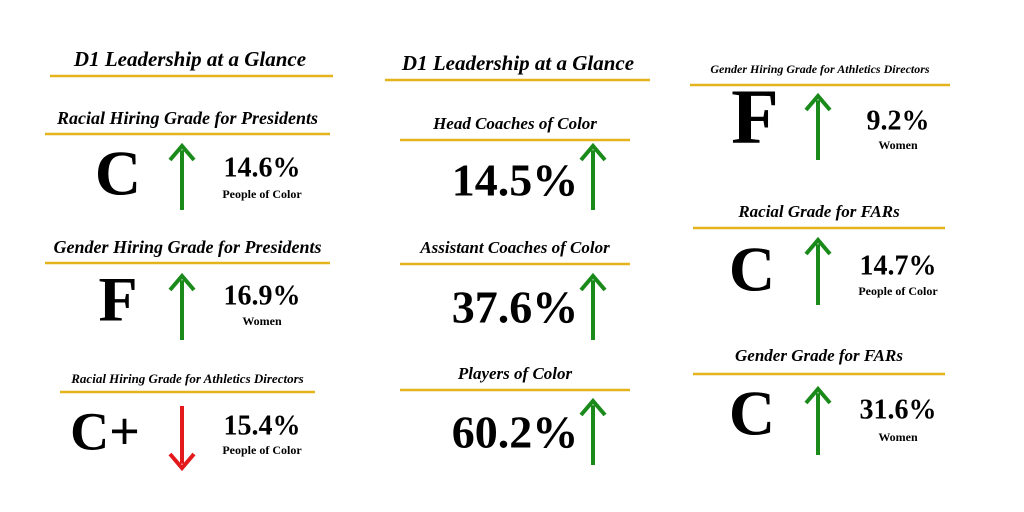 Image resolution: width=1024 pixels, height=512 pixels. Describe the element at coordinates (514, 247) in the screenshot. I see `item-heading: Assistant Coaches of Color` at that location.